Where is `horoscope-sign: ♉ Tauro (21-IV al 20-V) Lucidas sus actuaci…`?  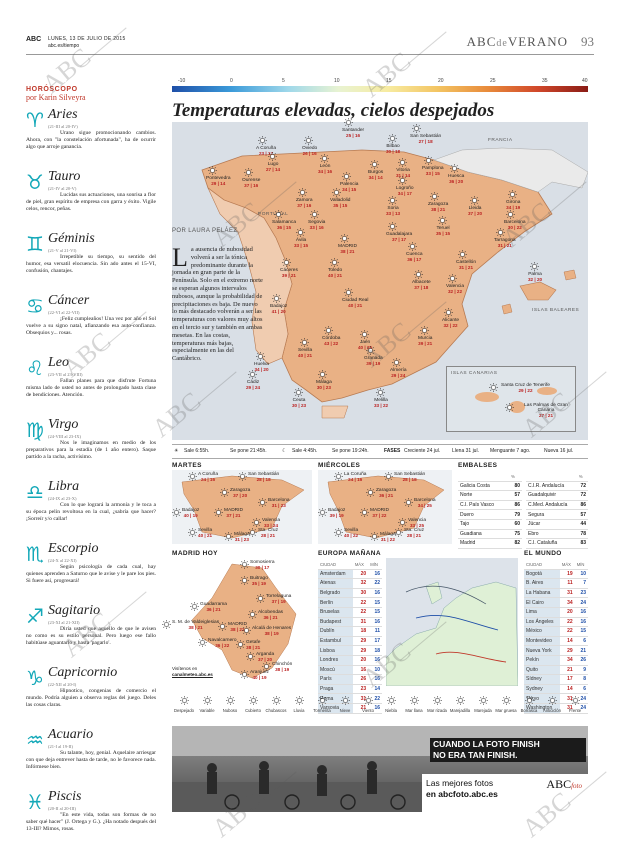
horoscope-sign: ♉ Tauro (21-IV al 20-V) Lucidas sus actuaci… is located at coordinates (93, 199).